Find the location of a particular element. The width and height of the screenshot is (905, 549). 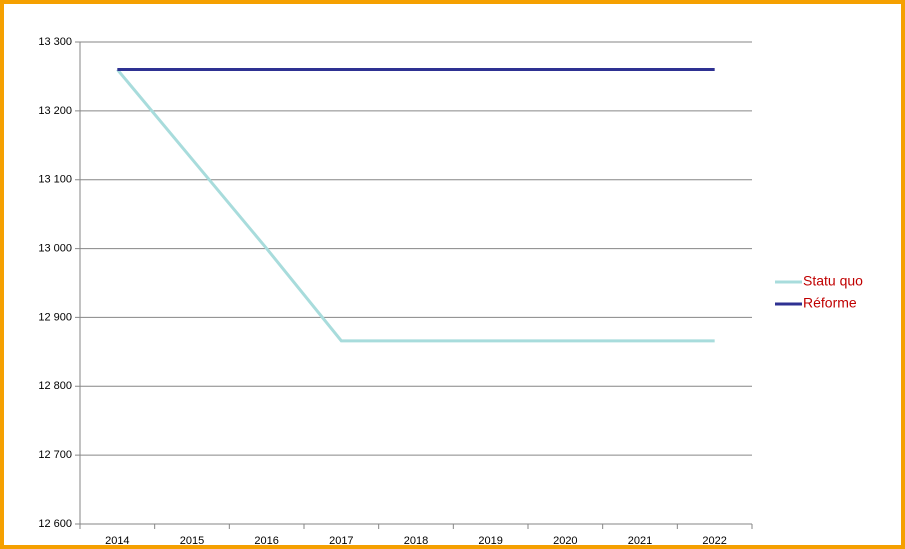

x-tick-label: 2021 is located at coordinates (640, 541).